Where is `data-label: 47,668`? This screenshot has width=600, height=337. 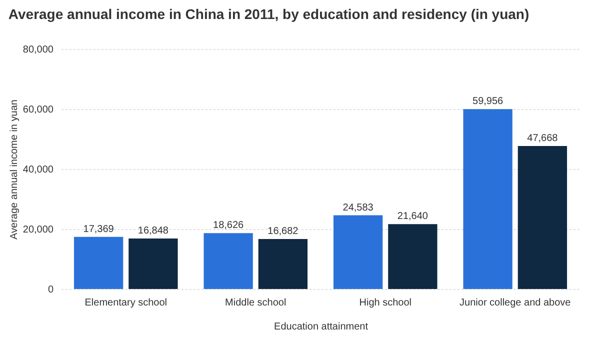 data-label: 47,668 is located at coordinates (542, 138).